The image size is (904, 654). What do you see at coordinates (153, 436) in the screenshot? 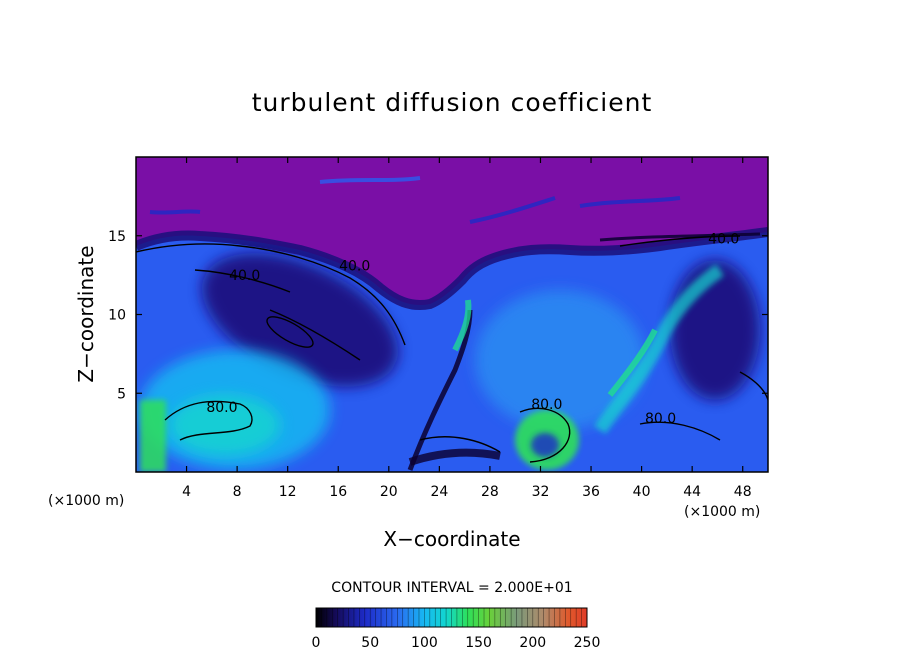
I see `edge-left-green` at bounding box center [153, 436].